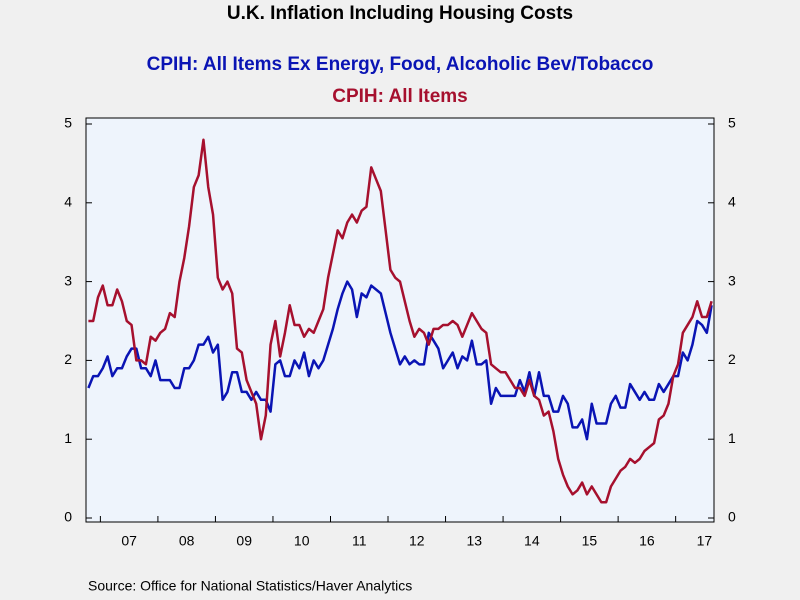 The height and width of the screenshot is (600, 800). I want to click on y-tick-label: 0, so click(68, 517).